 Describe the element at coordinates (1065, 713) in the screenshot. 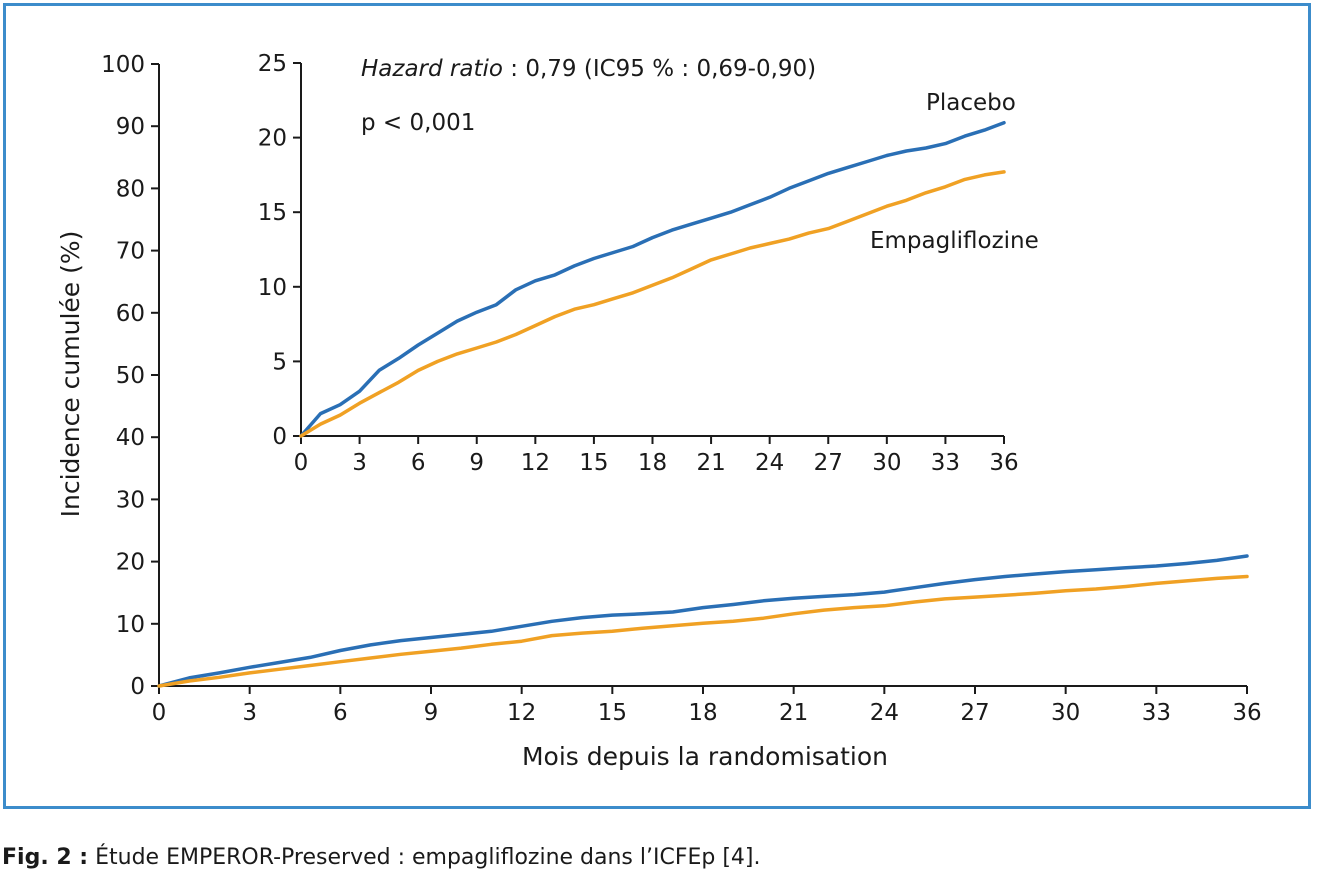

I see `main-x-tick-label: 30` at that location.